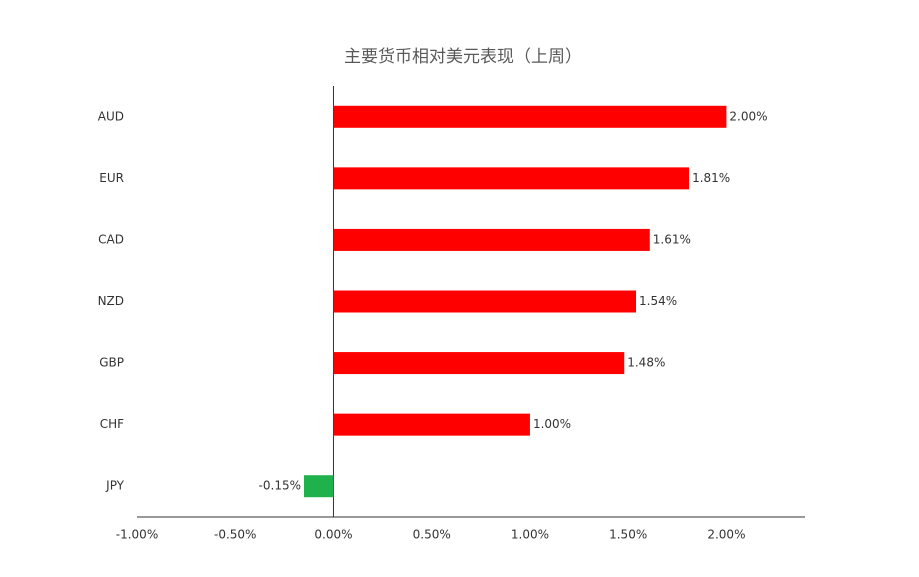 Image resolution: width=919 pixels, height=577 pixels. I want to click on y-tick-label: JPY, so click(115, 486).